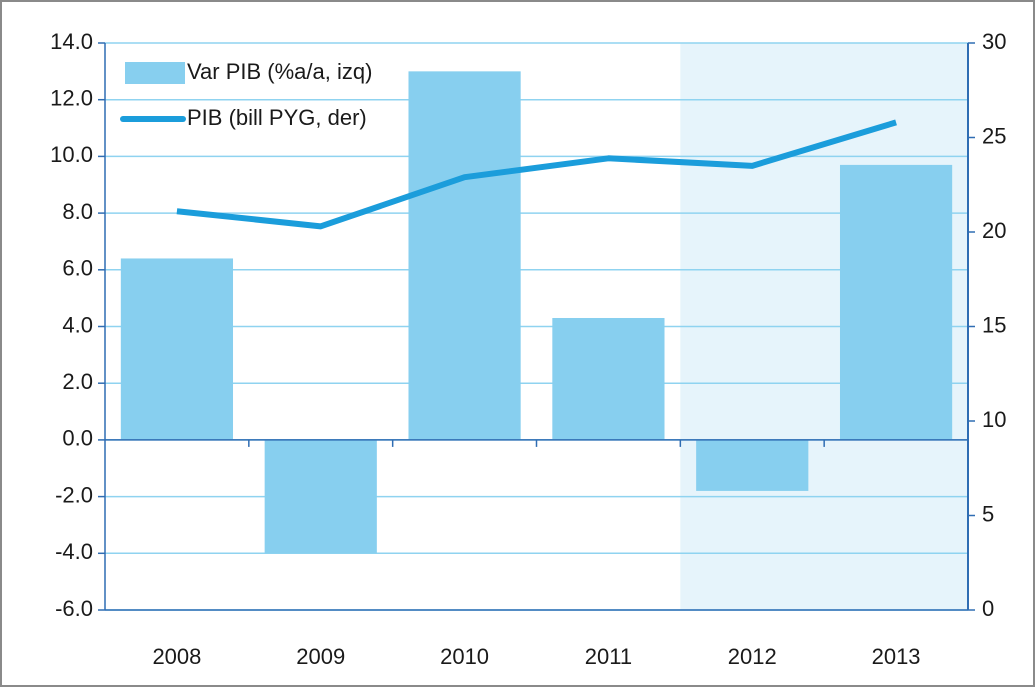 This screenshot has width=1035, height=687. I want to click on y-tick-label: 10.0, so click(71, 154).